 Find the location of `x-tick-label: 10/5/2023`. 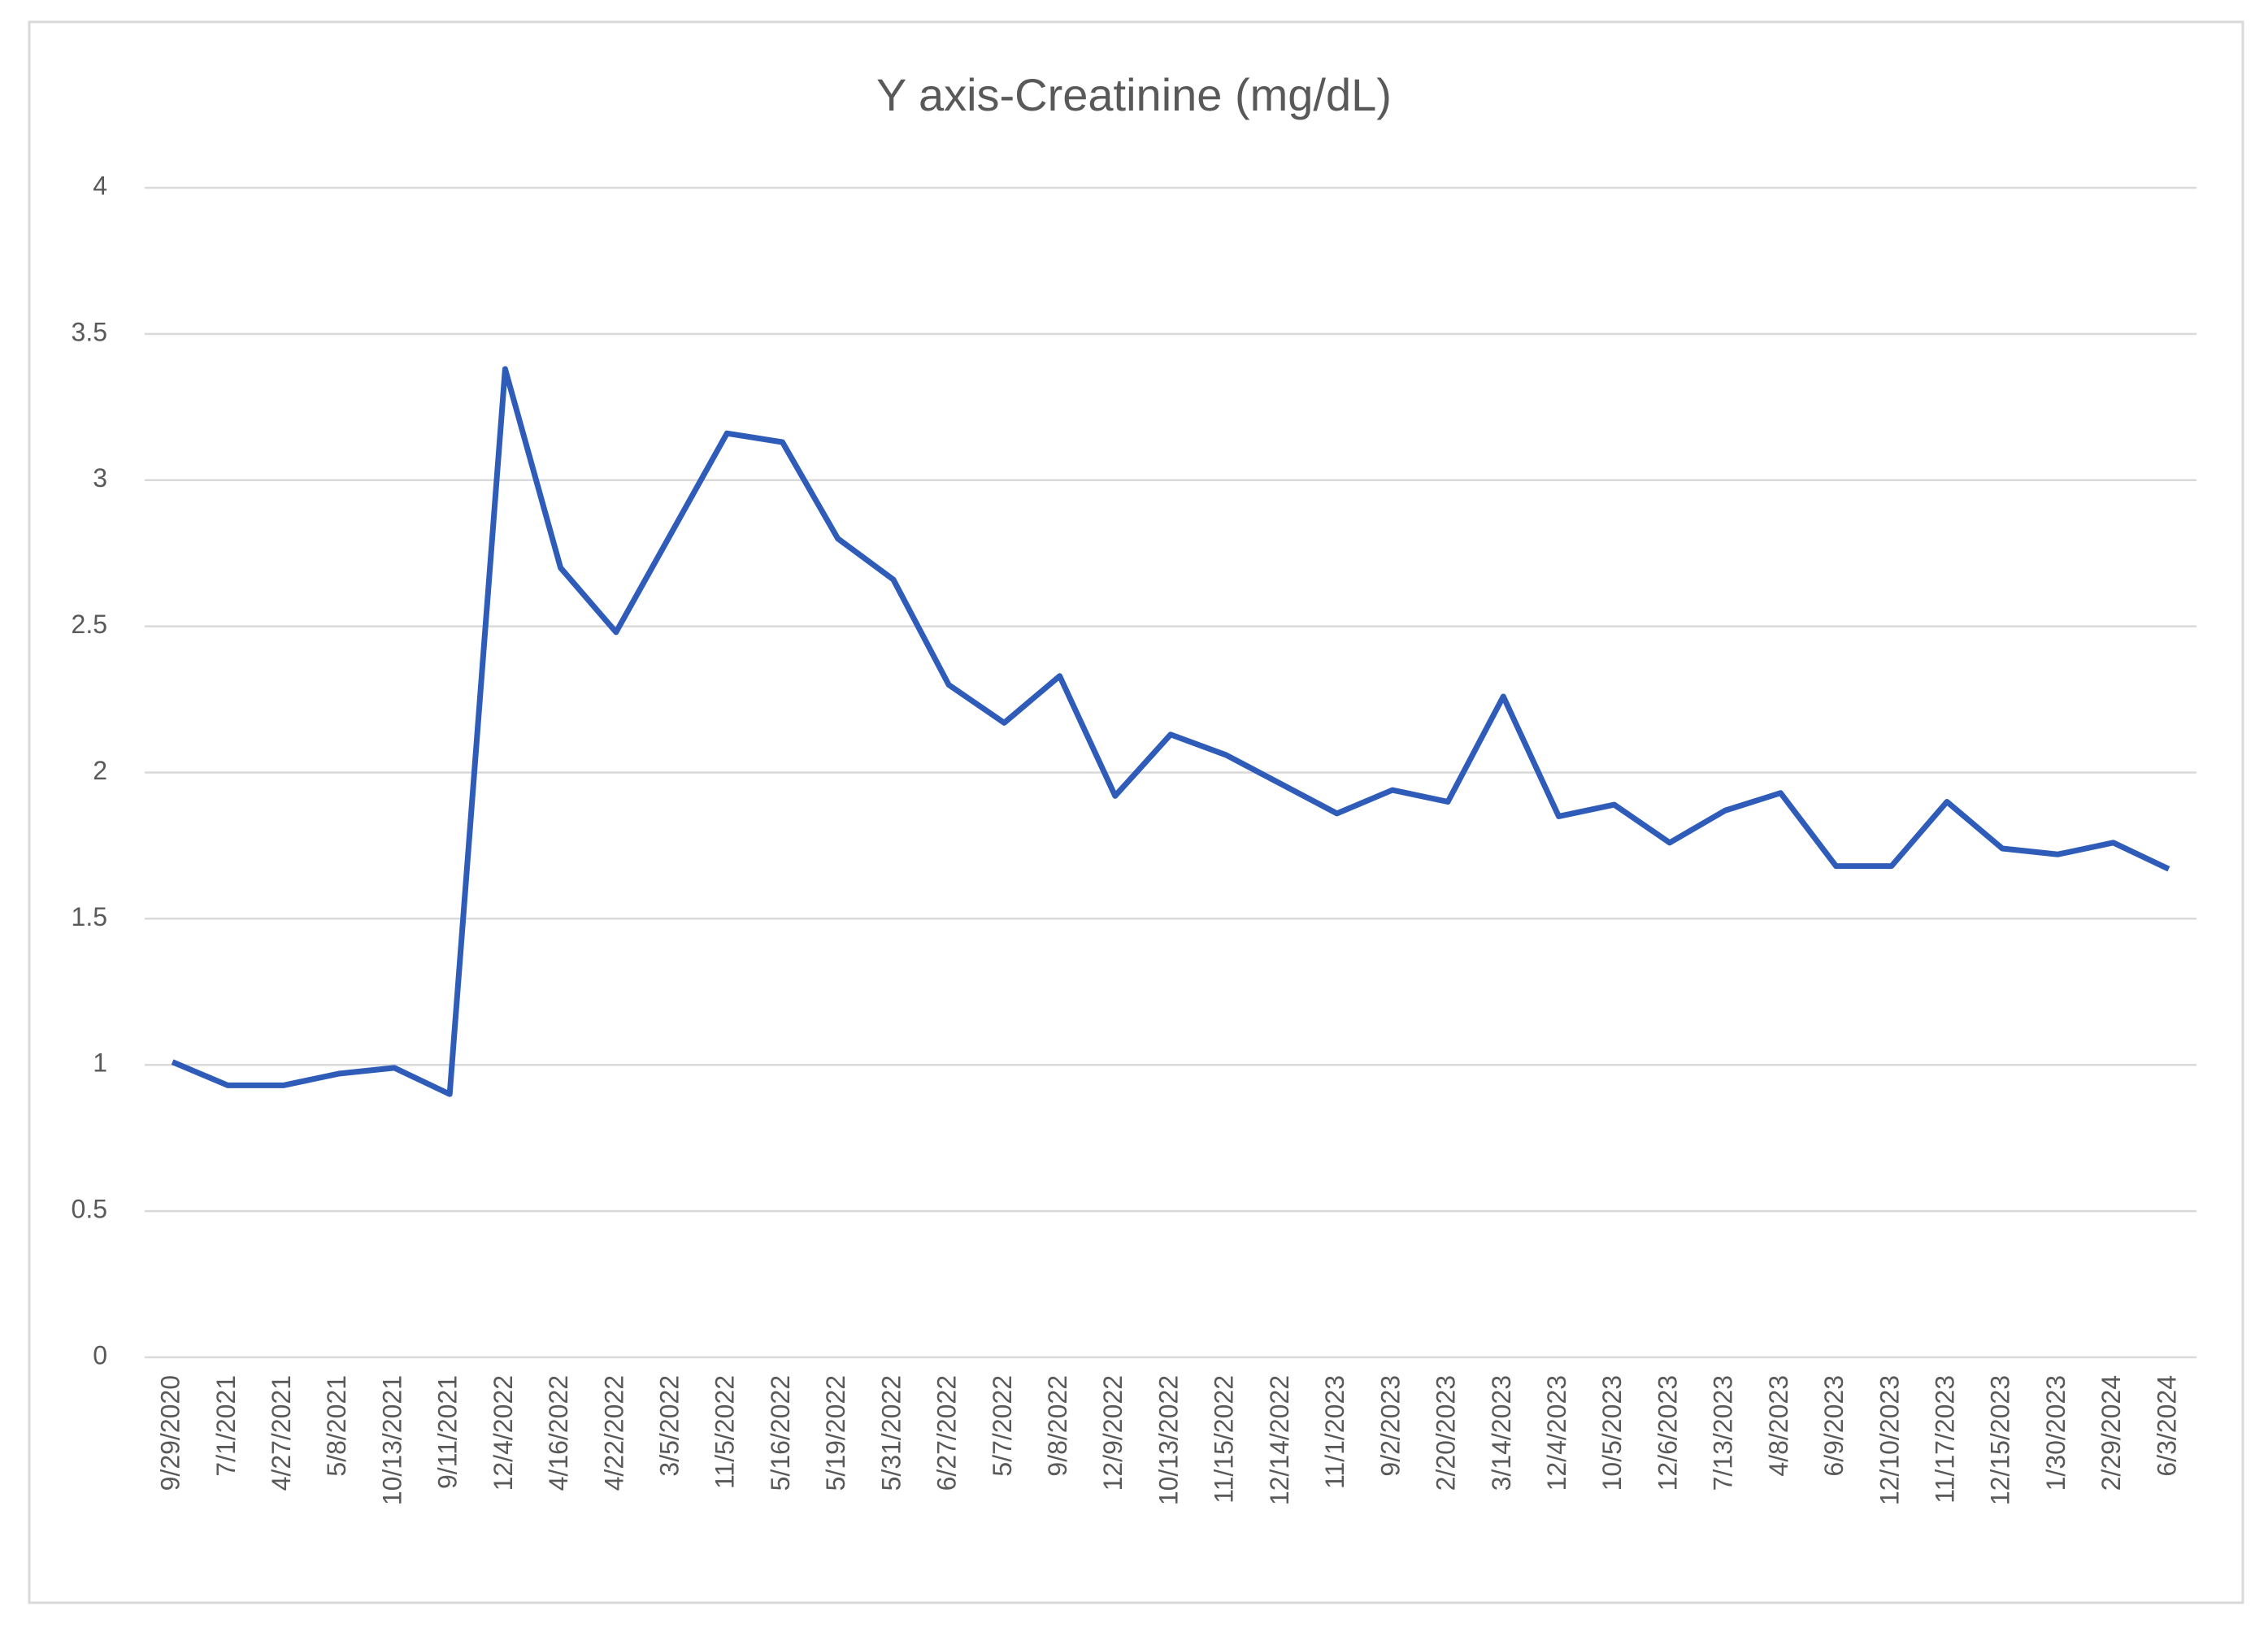

x-tick-label: 10/5/2023 is located at coordinates (1612, 1433).